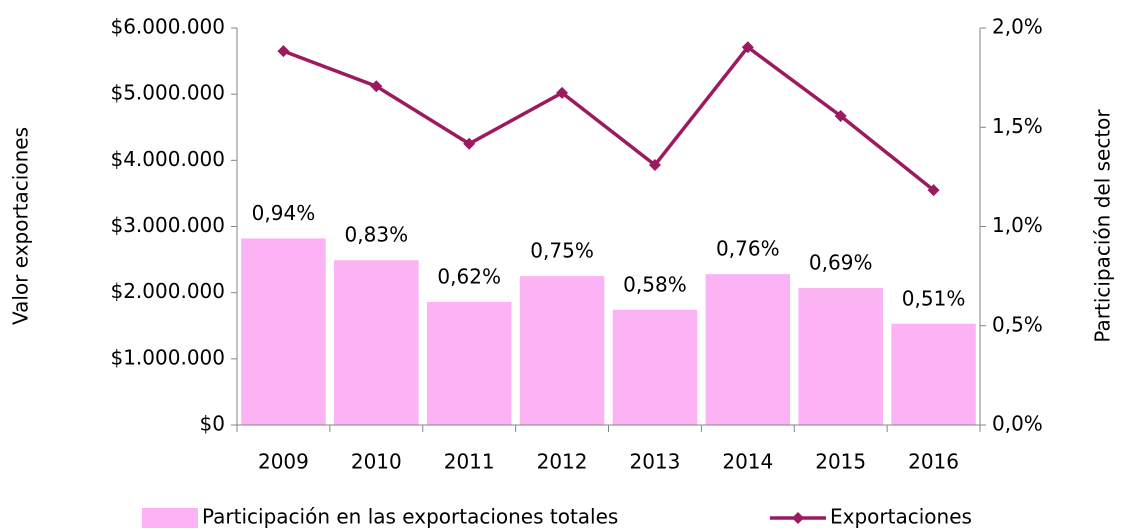 The image size is (1121, 531). I want to click on y2-tick-label: 0,5%, so click(1017, 324).